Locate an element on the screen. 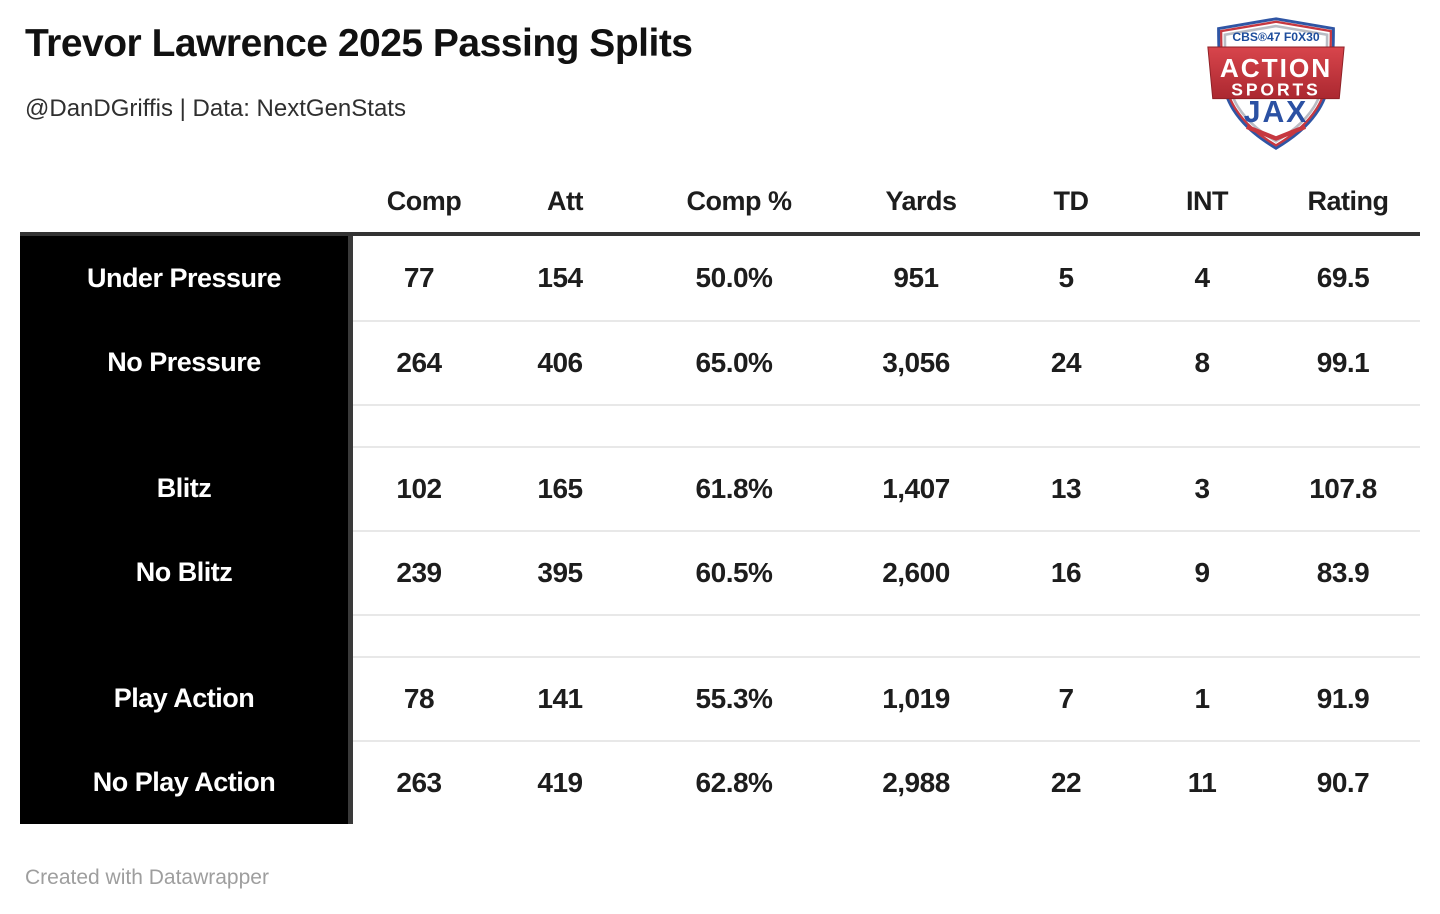 The width and height of the screenshot is (1440, 914). row-label-under-pressure: Under Pressure is located at coordinates (186, 278).